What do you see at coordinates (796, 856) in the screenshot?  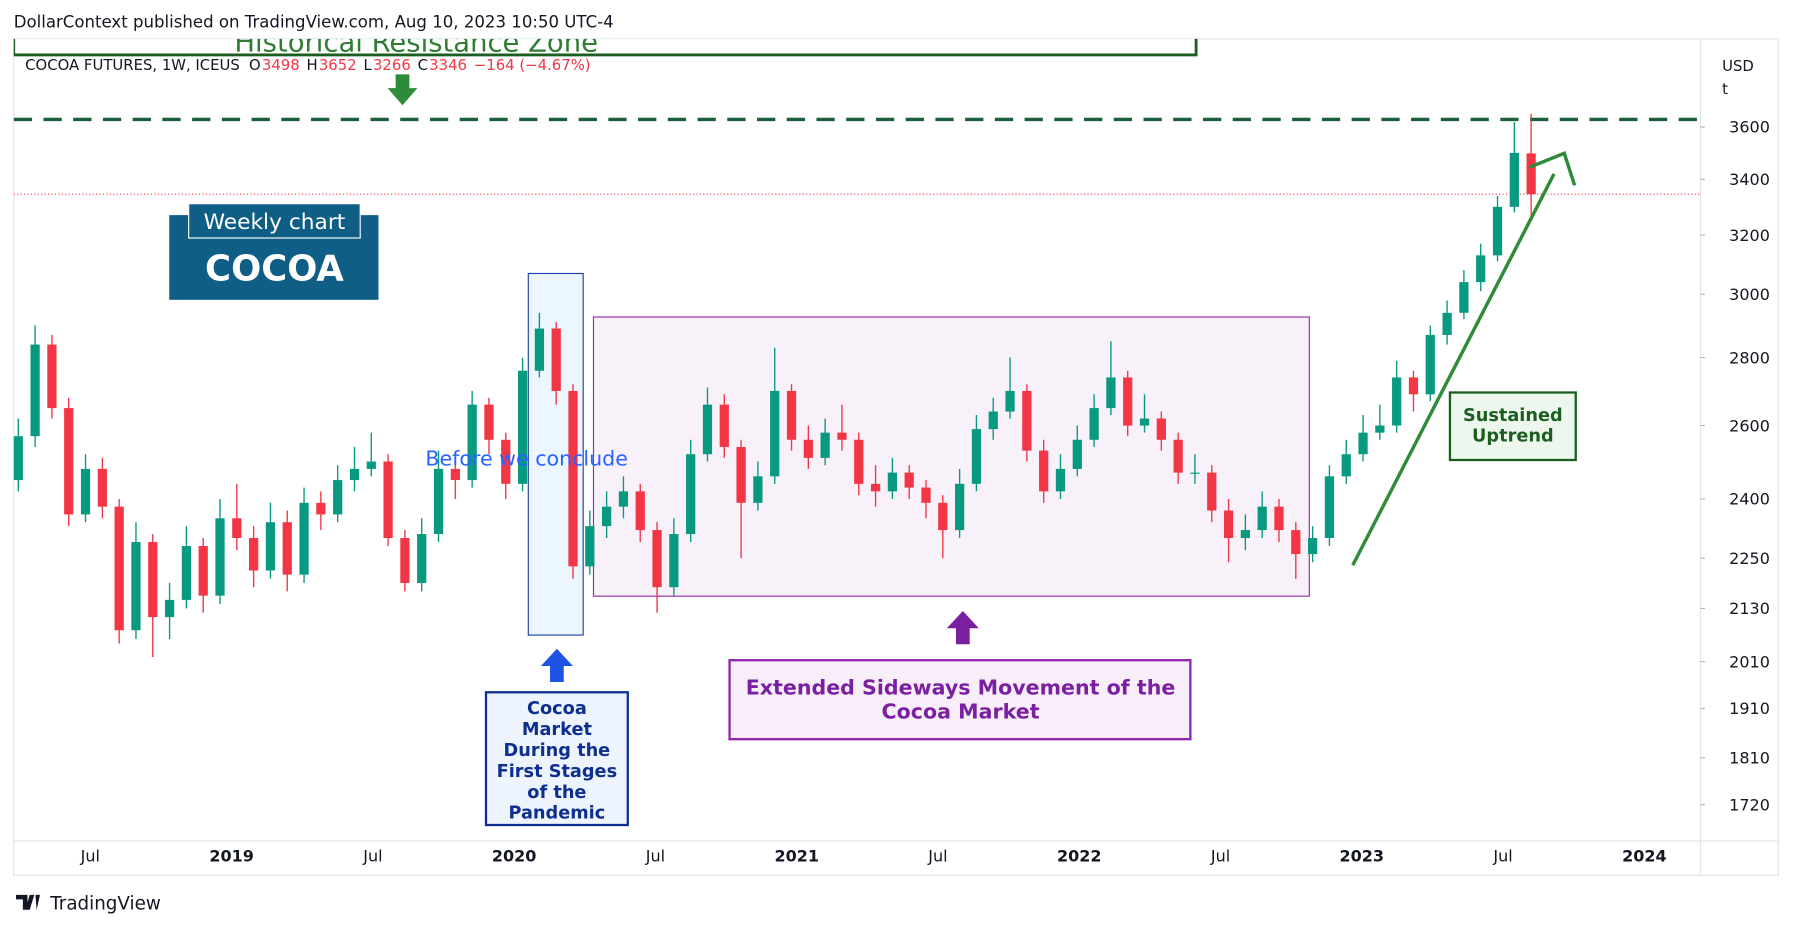 I see `x-tick-label: 2021` at bounding box center [796, 856].